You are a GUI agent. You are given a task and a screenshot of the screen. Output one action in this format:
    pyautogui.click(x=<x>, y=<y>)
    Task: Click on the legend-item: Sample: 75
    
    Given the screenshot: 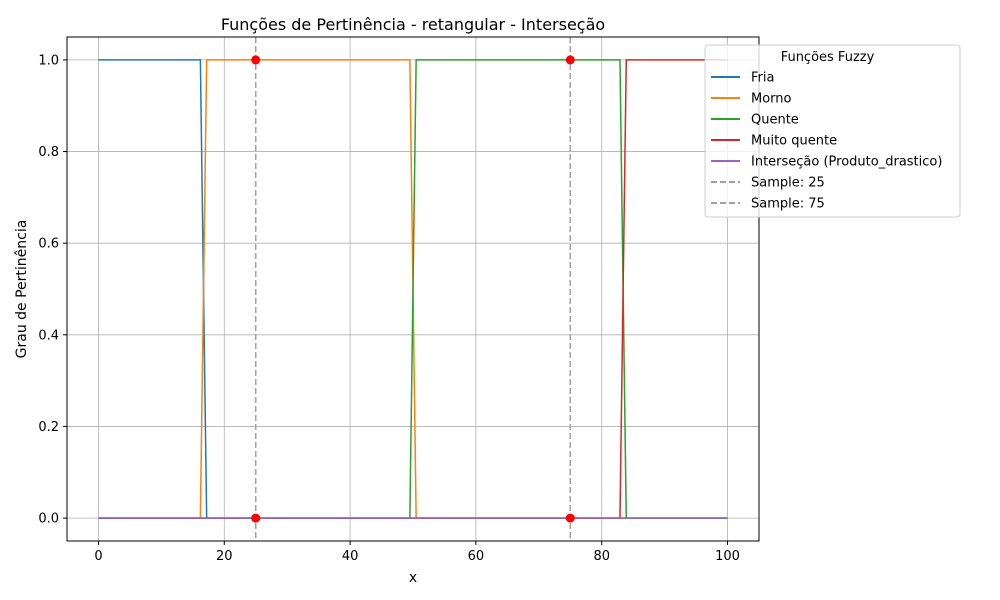 What is the action you would take?
    pyautogui.click(x=768, y=204)
    